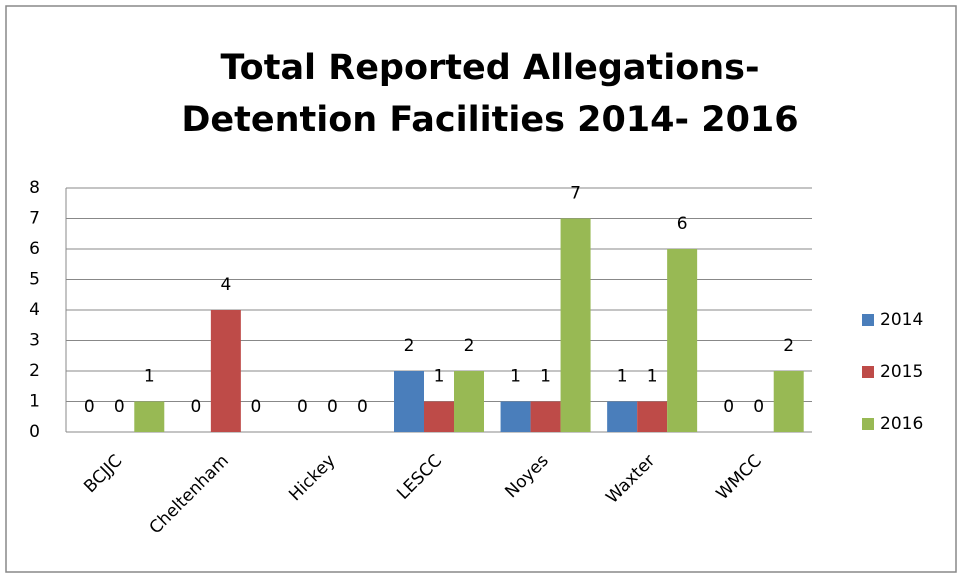  Describe the element at coordinates (682, 224) in the screenshot. I see `value-label: 6` at that location.